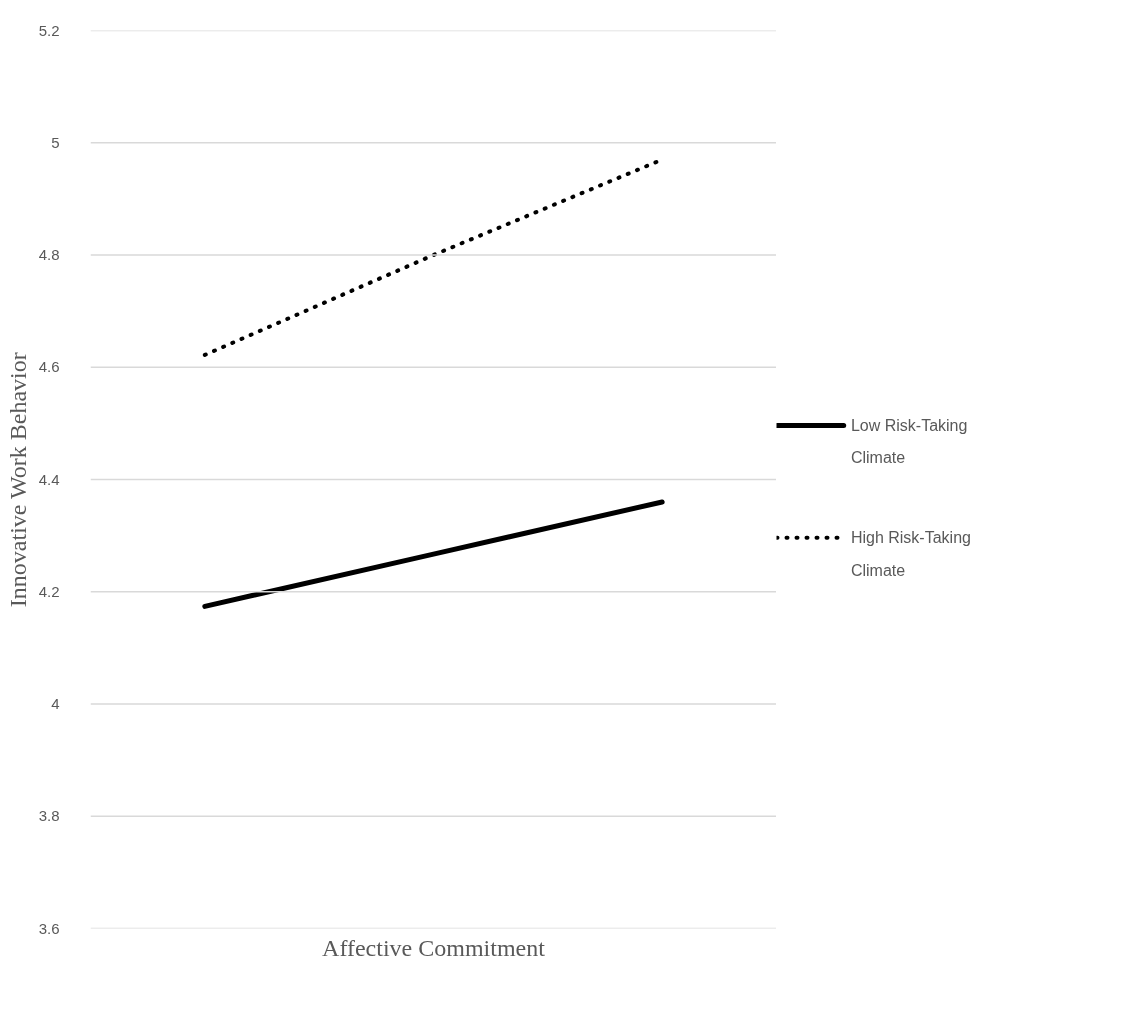 Image resolution: width=1122 pixels, height=1023 pixels. What do you see at coordinates (49, 928) in the screenshot?
I see `y-tick-label: 3.6` at bounding box center [49, 928].